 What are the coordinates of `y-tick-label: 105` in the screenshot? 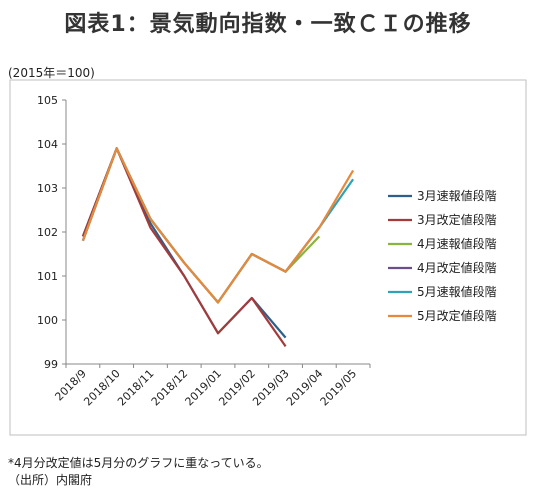 It's located at (47, 100).